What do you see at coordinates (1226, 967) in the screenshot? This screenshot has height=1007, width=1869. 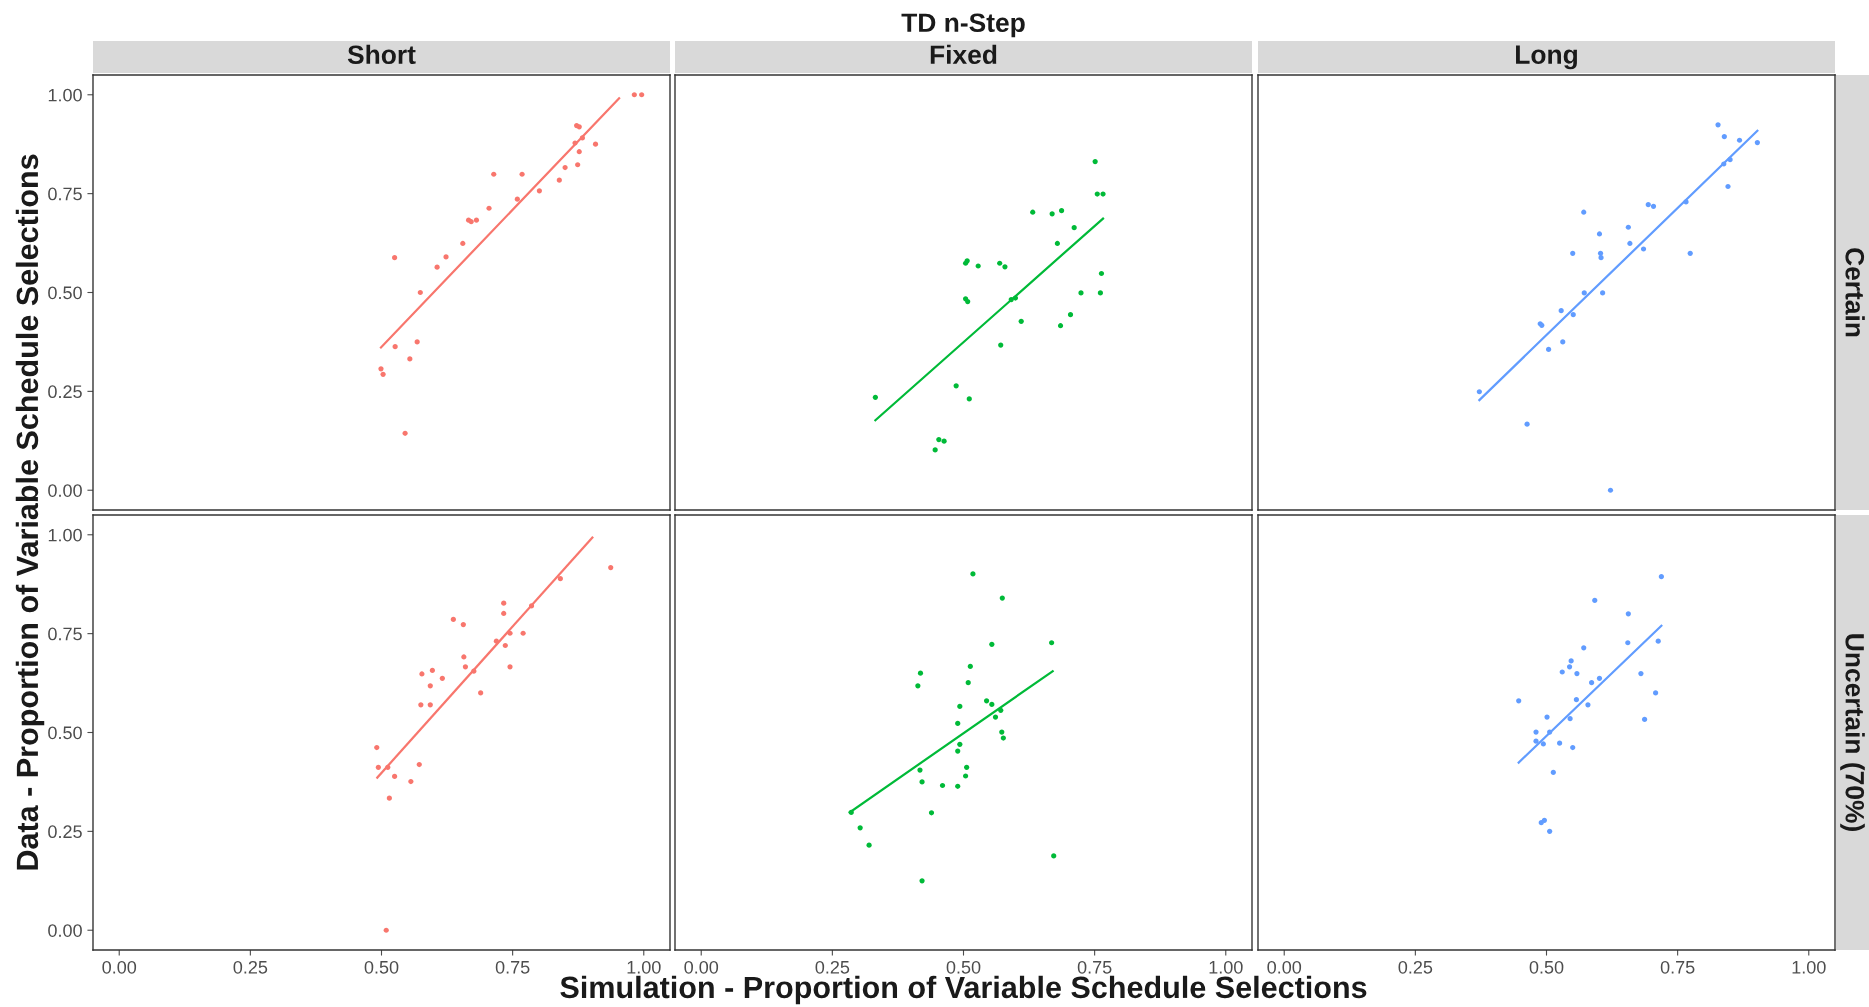 I see `x-tick-label: 1.00` at bounding box center [1226, 967].